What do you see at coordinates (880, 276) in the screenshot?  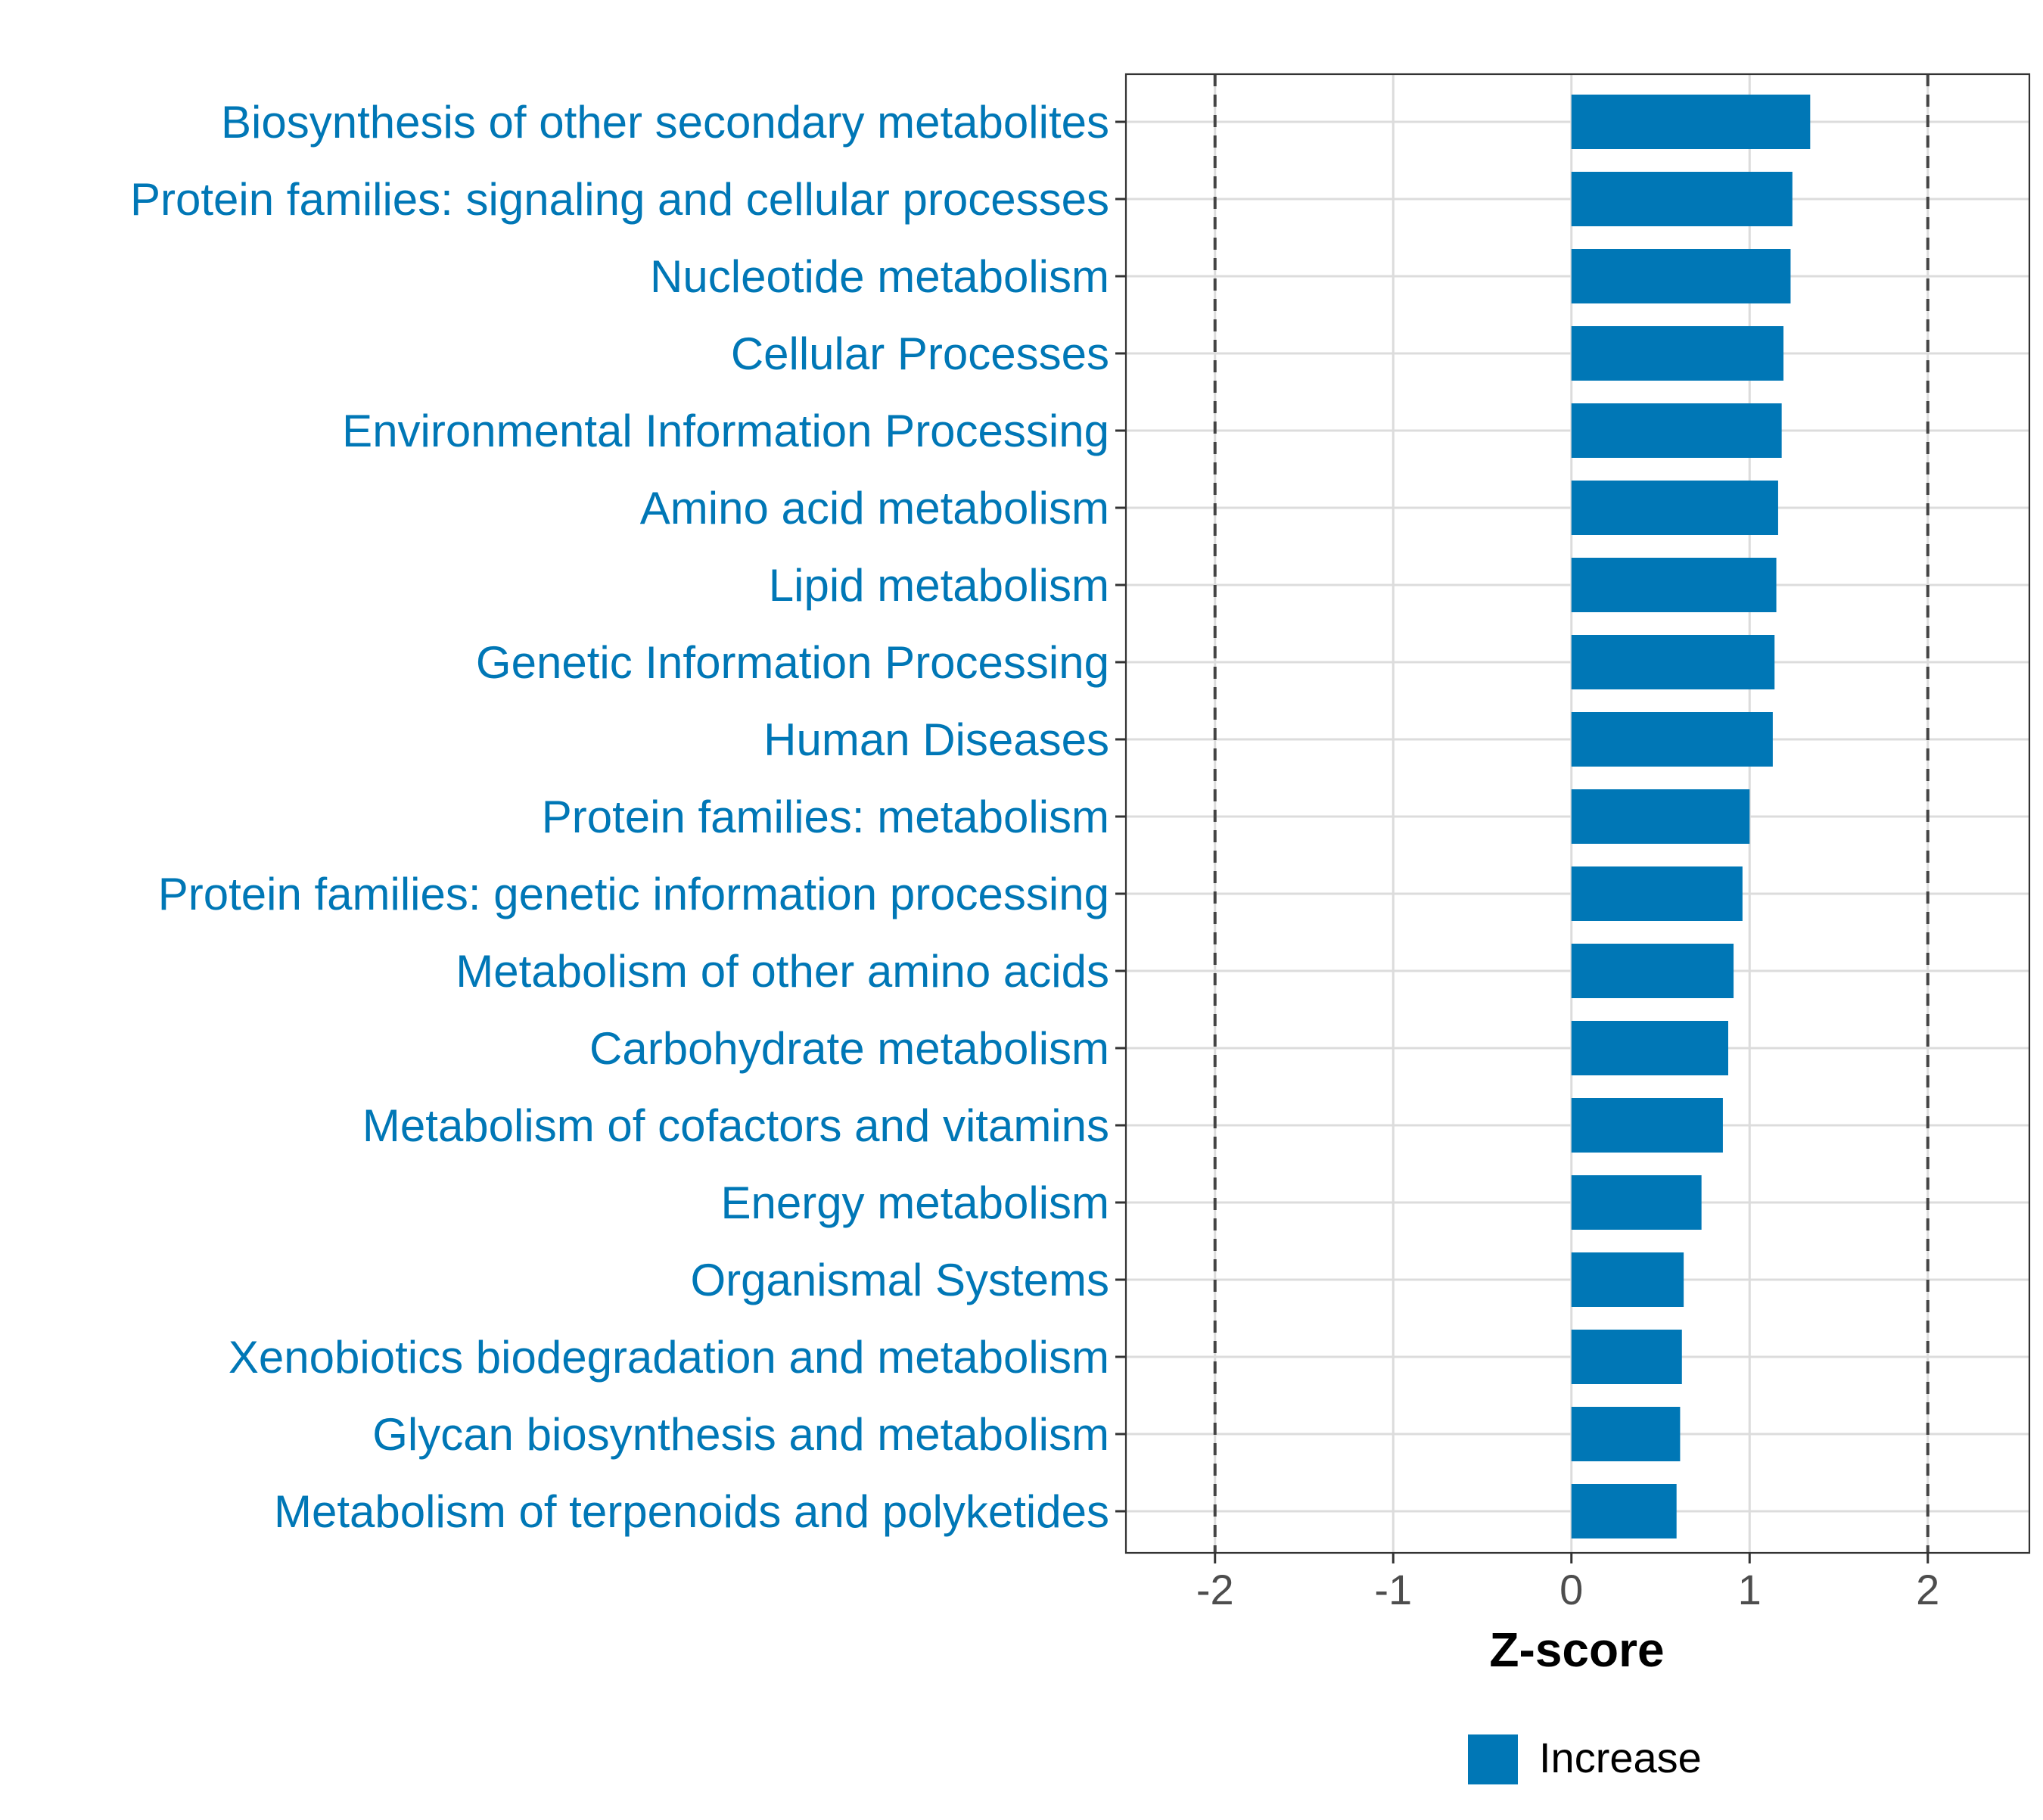 I see `category-label: Nucleotide metabolism` at bounding box center [880, 276].